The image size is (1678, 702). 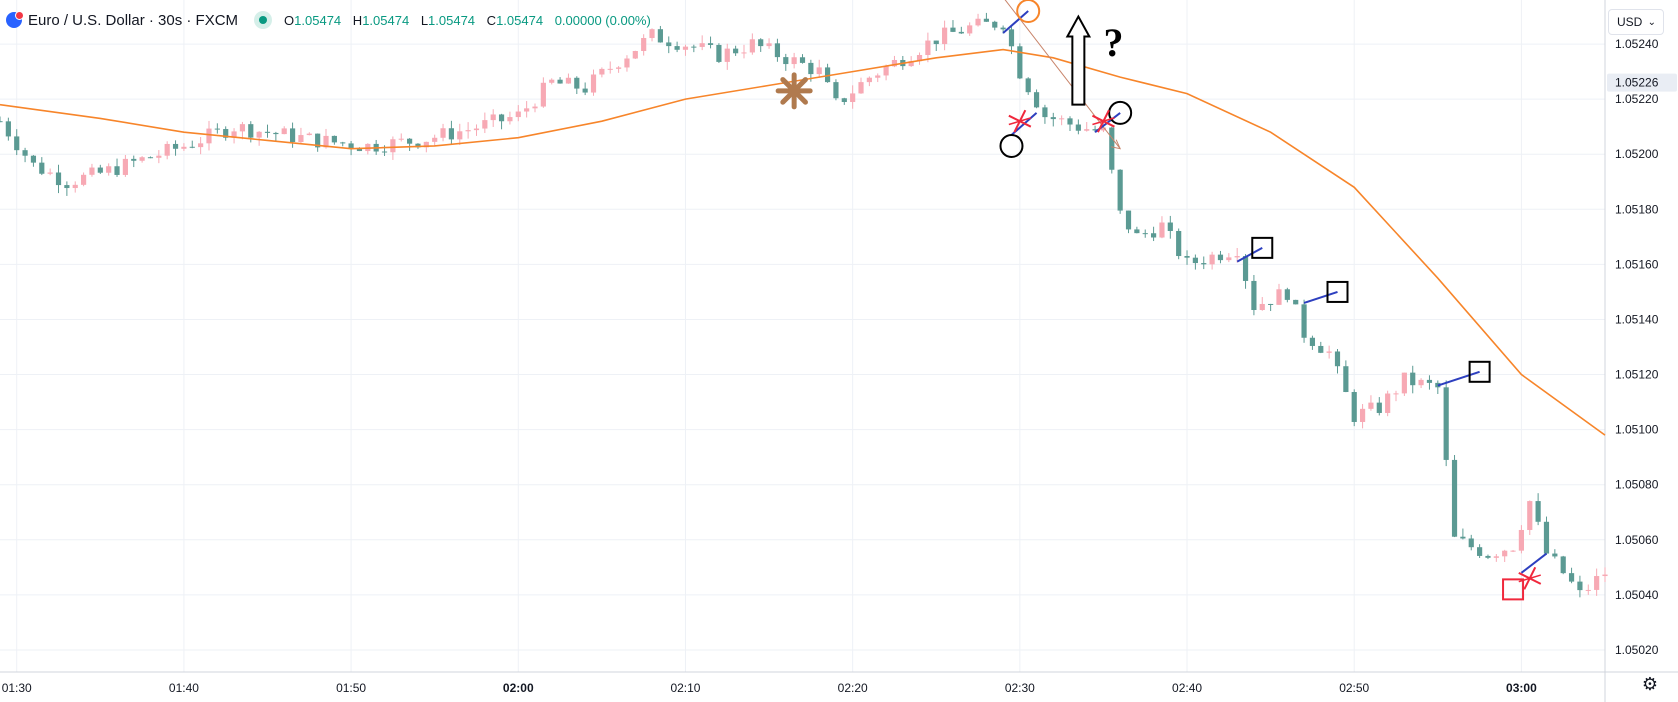 What do you see at coordinates (318, 20) in the screenshot?
I see `open-value: 1.05474` at bounding box center [318, 20].